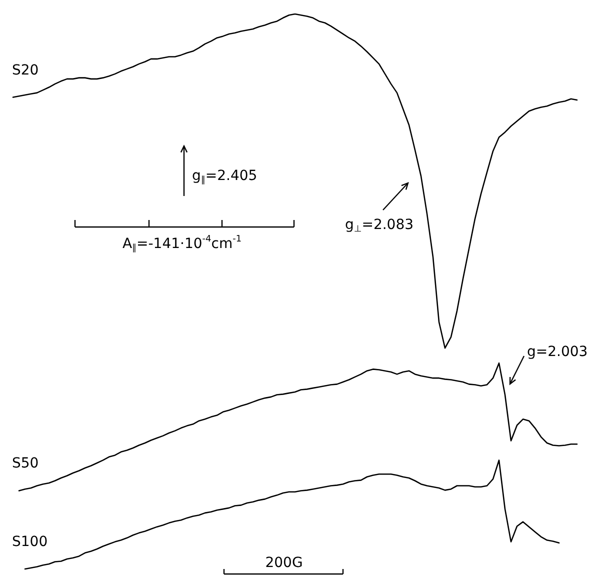 The width and height of the screenshot is (594, 578). I want to click on series-label: S20, so click(25, 70).